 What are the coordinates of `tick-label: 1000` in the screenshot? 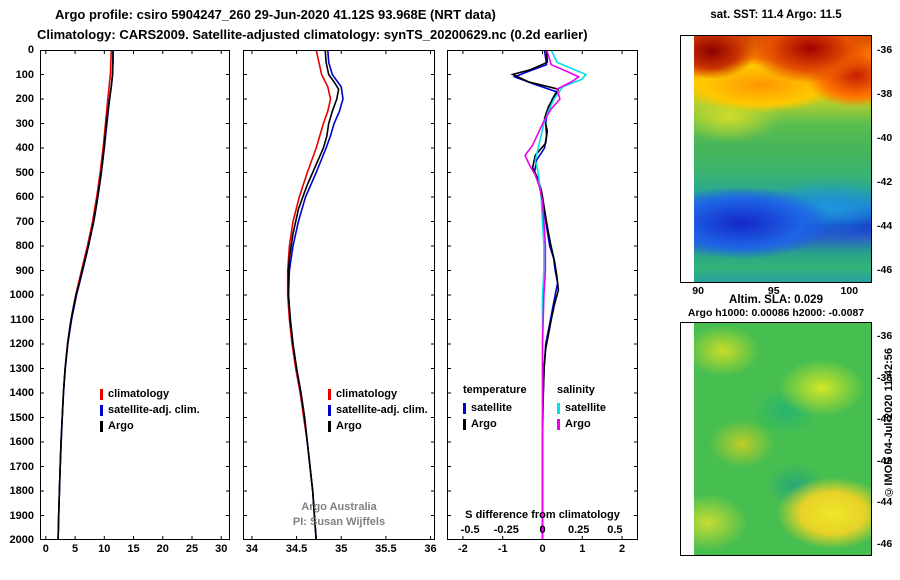 It's located at (21, 295).